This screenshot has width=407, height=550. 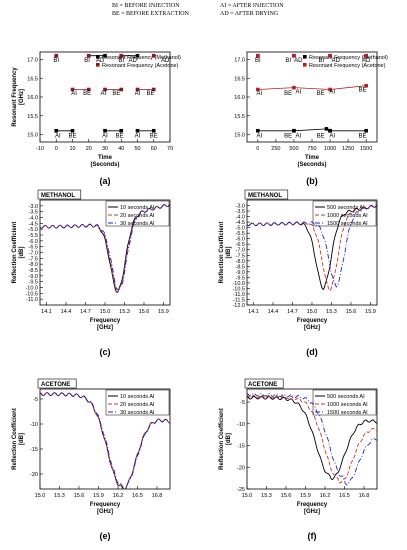 I want to click on y-tick-label: -15, so click(x=241, y=447).